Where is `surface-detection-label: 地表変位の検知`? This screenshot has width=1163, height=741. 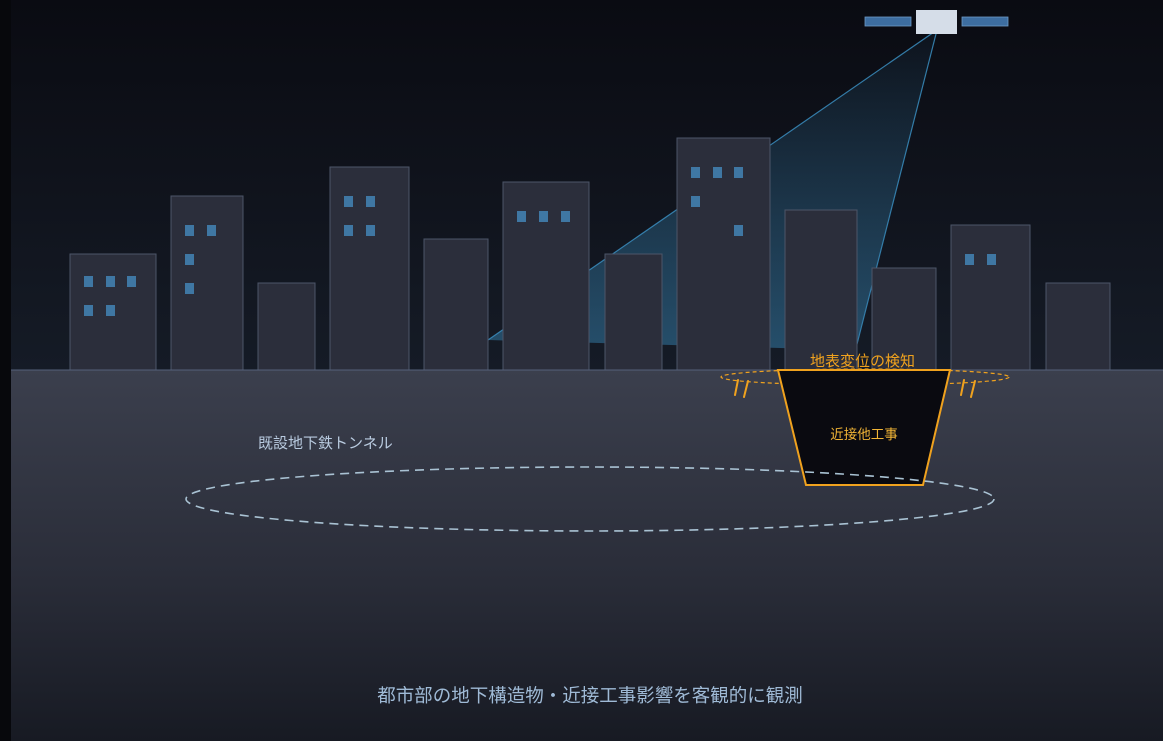
surface-detection-label: 地表変位の検知 is located at coordinates (862, 361).